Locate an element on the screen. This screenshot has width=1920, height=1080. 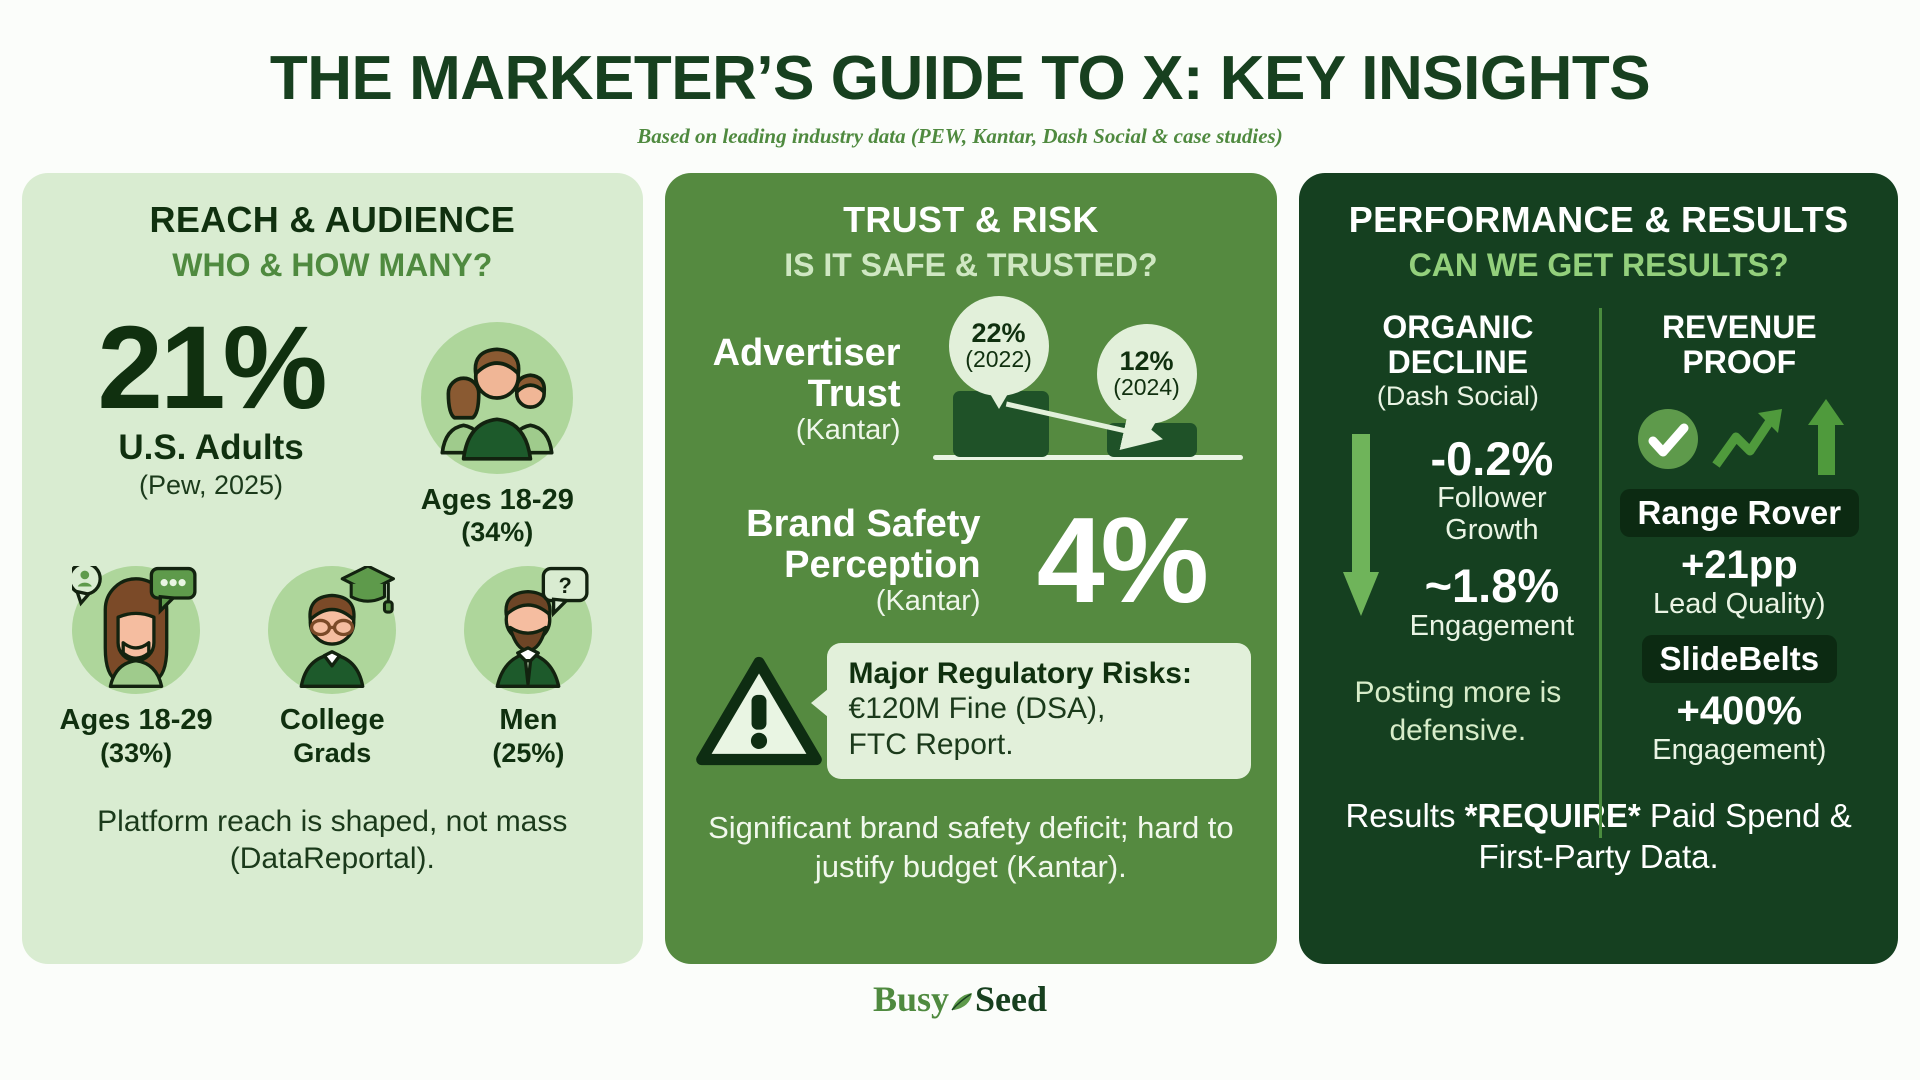
advertiser-trust-row: Advertiser Trust (Kantar) 22% (2022) 12% is located at coordinates (971, 383).